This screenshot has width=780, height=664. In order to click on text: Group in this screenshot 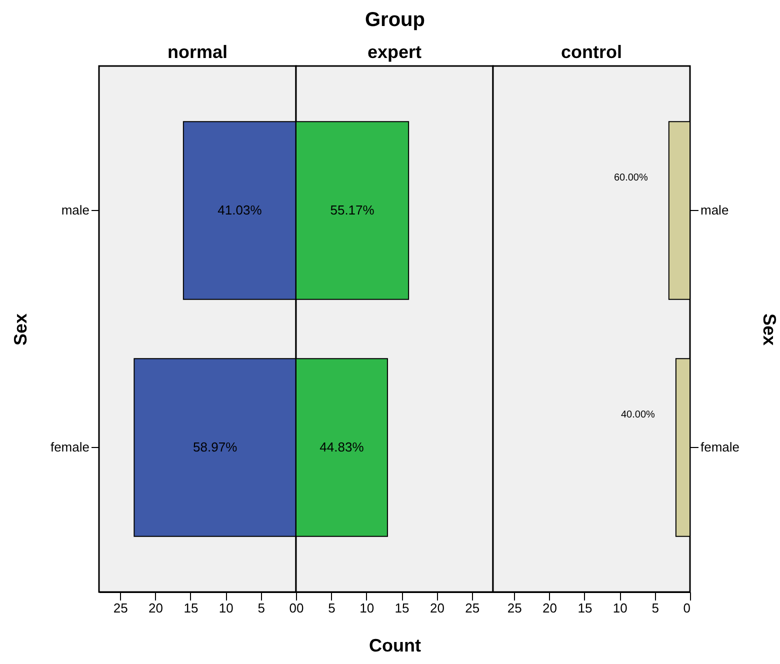, I will do `click(395, 20)`.